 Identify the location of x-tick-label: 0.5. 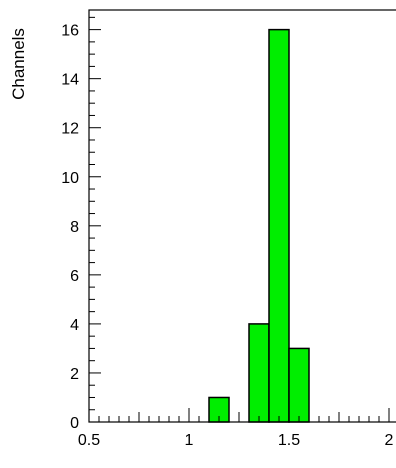
(89, 440).